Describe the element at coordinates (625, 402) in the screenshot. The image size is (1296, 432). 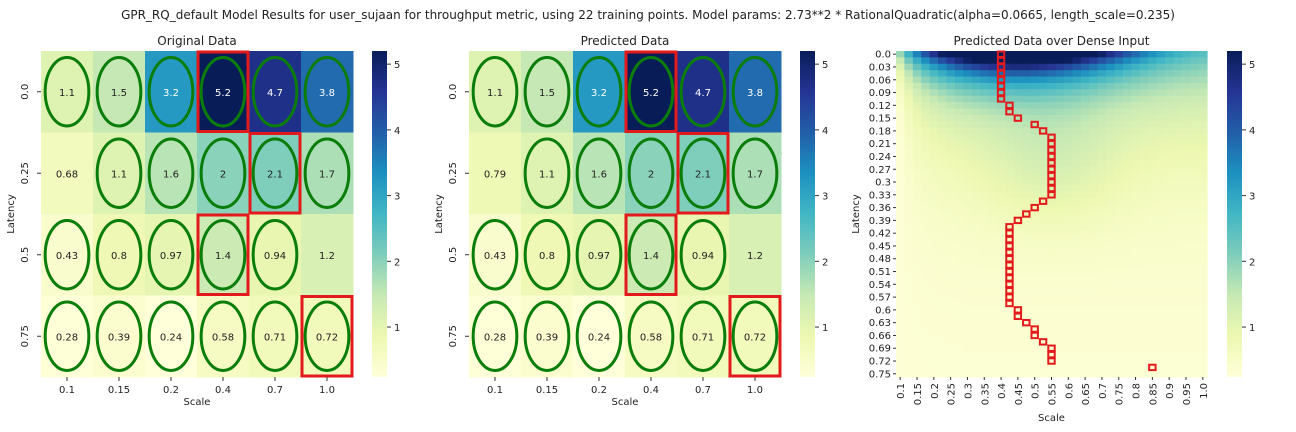
I see `x-axis-label-1: Scale` at that location.